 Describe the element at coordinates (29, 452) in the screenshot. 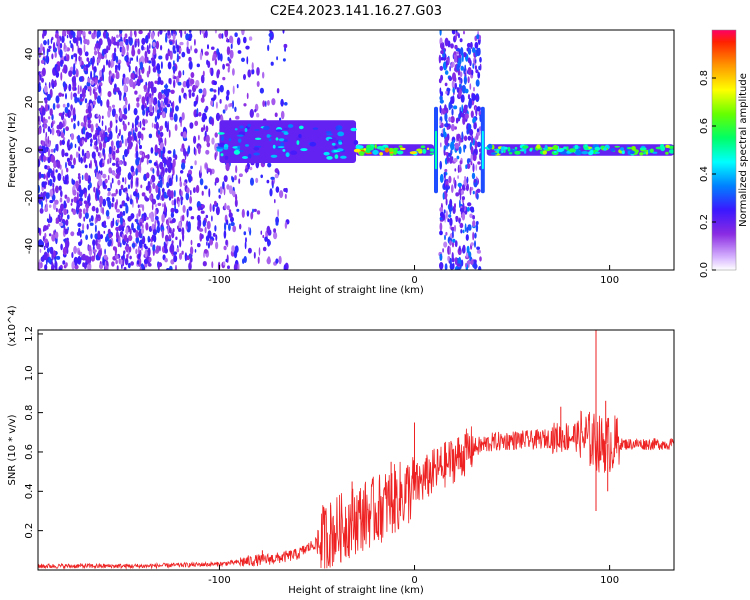

I see `y-tick-label: 0.6` at that location.